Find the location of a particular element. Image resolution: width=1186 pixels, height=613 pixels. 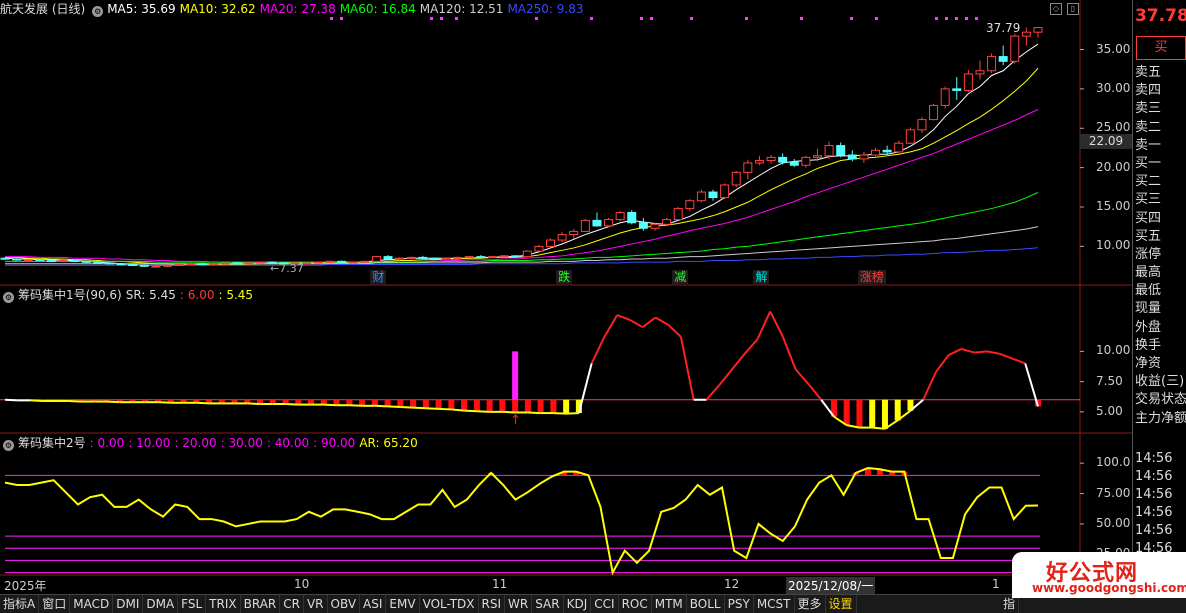

indicator1-title: 筹码集中1号(90,6) is located at coordinates (70, 295).